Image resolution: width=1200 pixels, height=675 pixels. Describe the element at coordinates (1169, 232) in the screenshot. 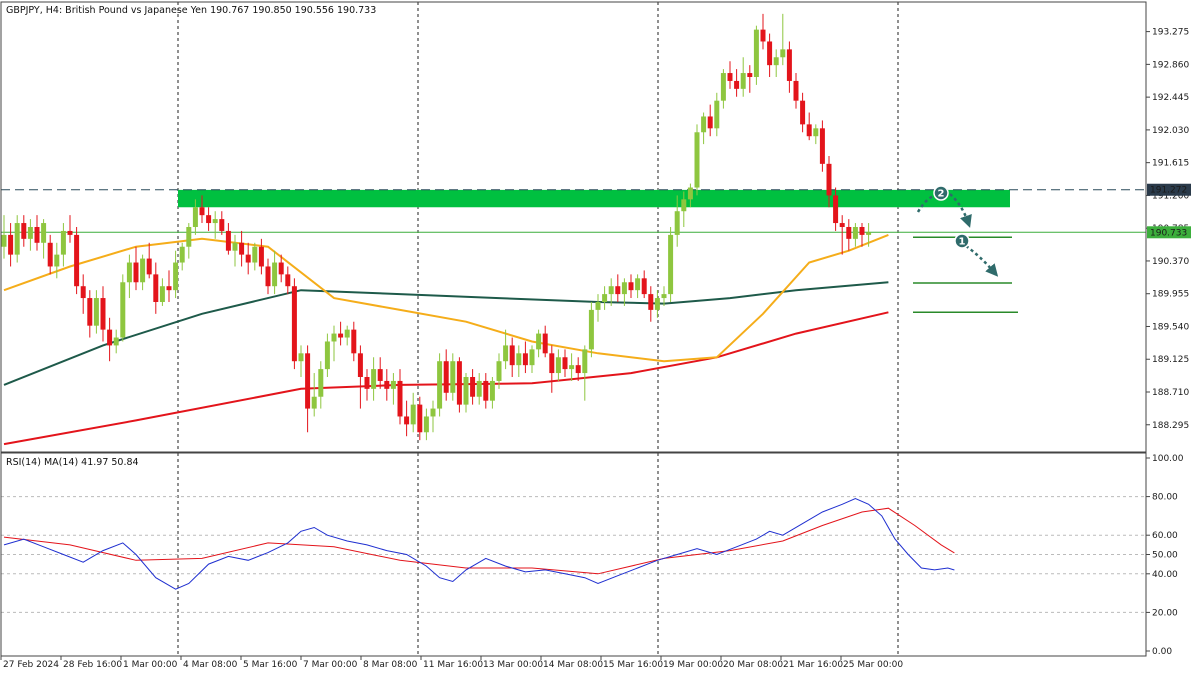

I see `current-price-tag-bg` at that location.